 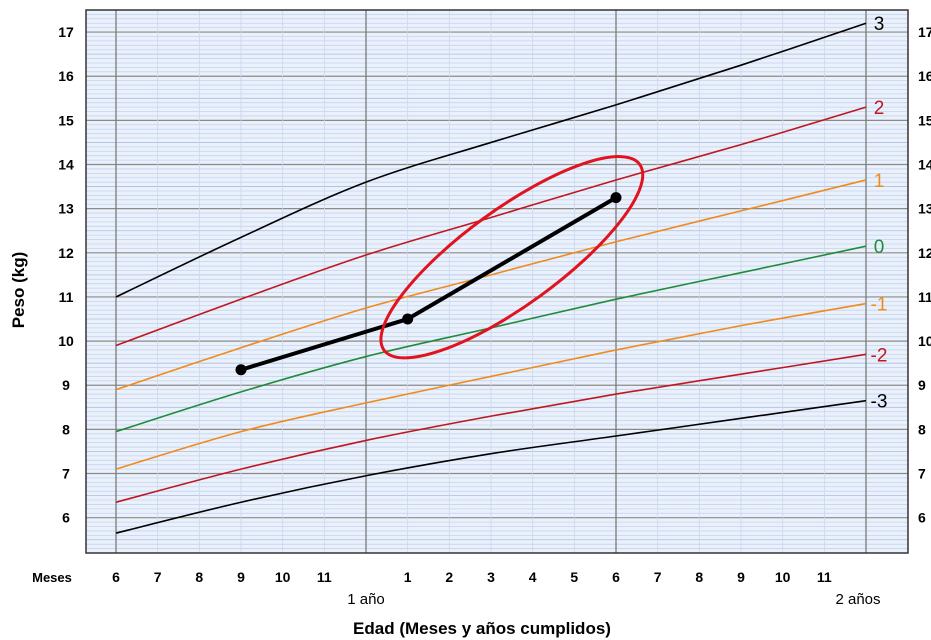 I want to click on series-label: -1, so click(x=879, y=305).